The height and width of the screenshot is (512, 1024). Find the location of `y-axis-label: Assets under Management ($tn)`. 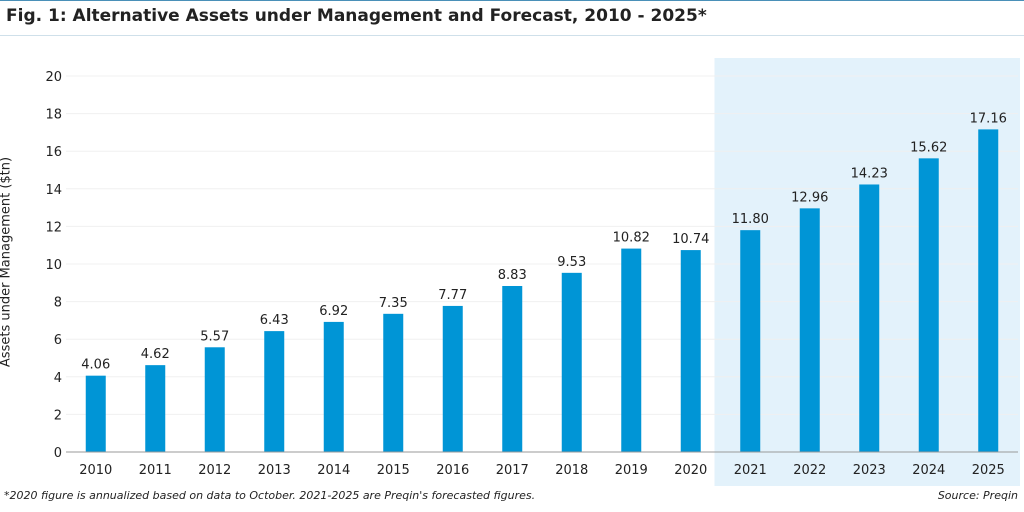

y-axis-label: Assets under Management ($tn) is located at coordinates (7, 262).